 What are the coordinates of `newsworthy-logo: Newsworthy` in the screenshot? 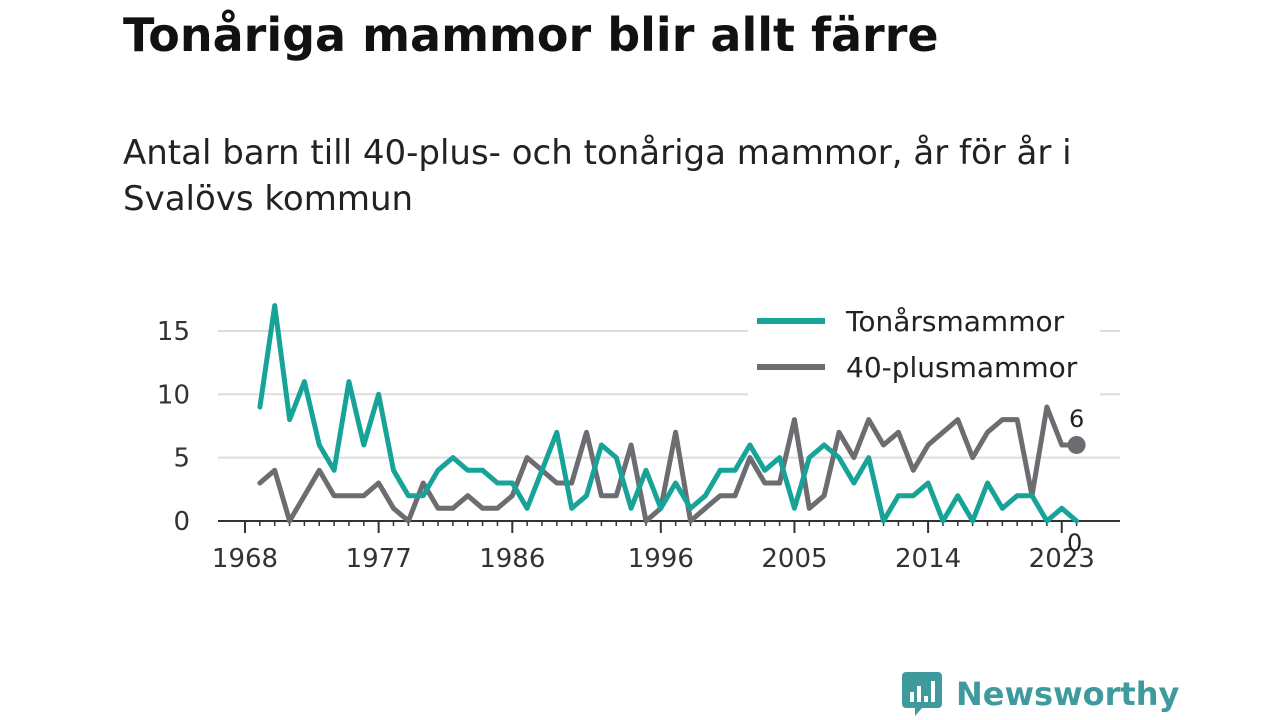 It's located at (1040, 694).